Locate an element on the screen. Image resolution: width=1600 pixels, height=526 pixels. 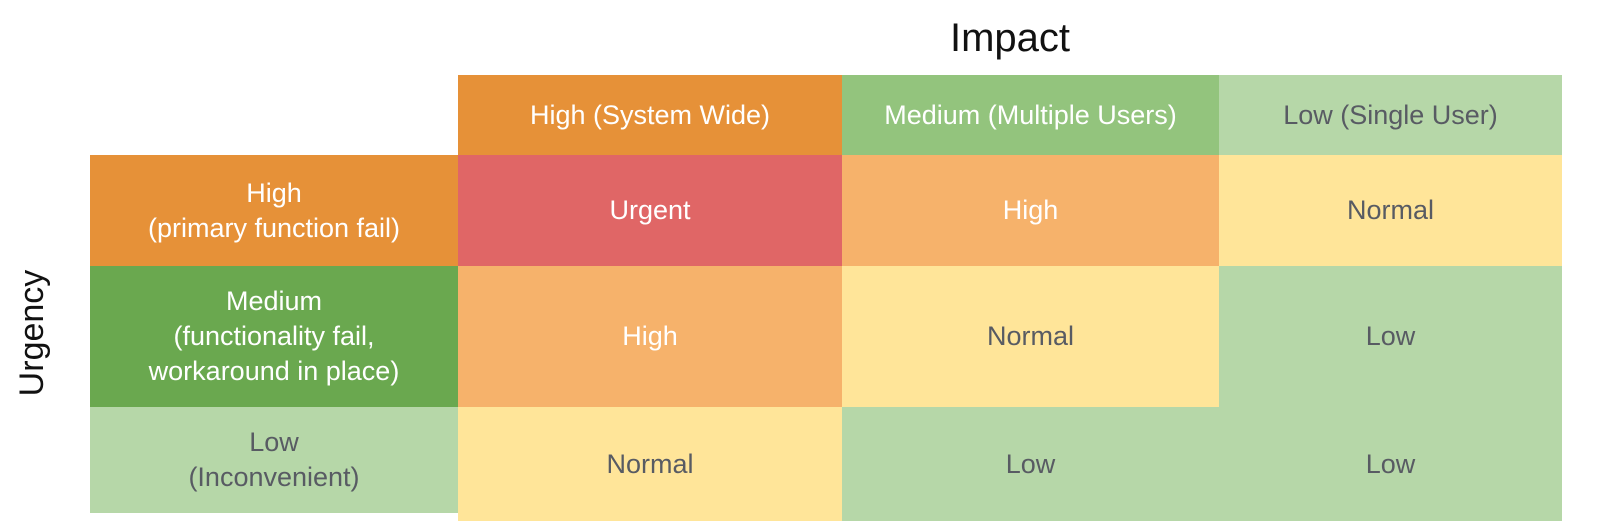
column-header-medium-multiple-users: Medium (Multiple Users) is located at coordinates (1030, 115).